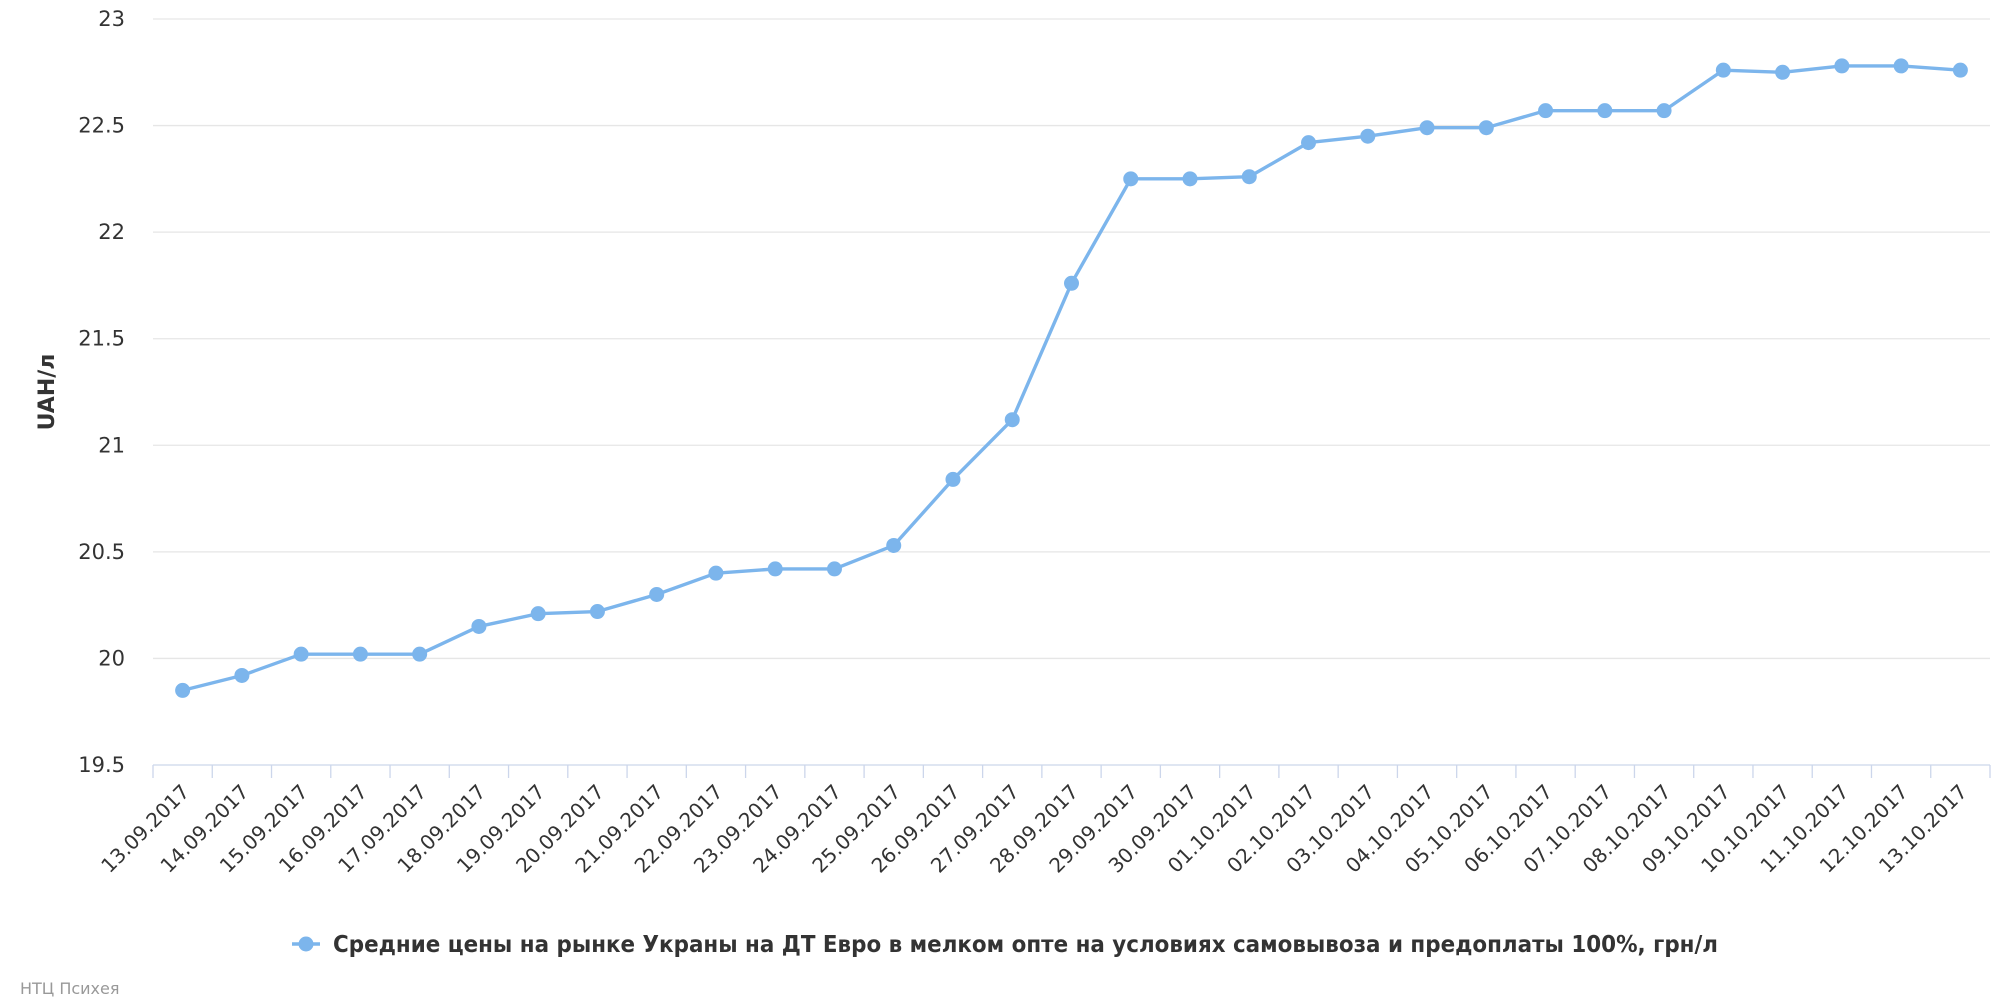 This screenshot has width=2000, height=1000. I want to click on y-tick-label: 22.5, so click(101, 126).